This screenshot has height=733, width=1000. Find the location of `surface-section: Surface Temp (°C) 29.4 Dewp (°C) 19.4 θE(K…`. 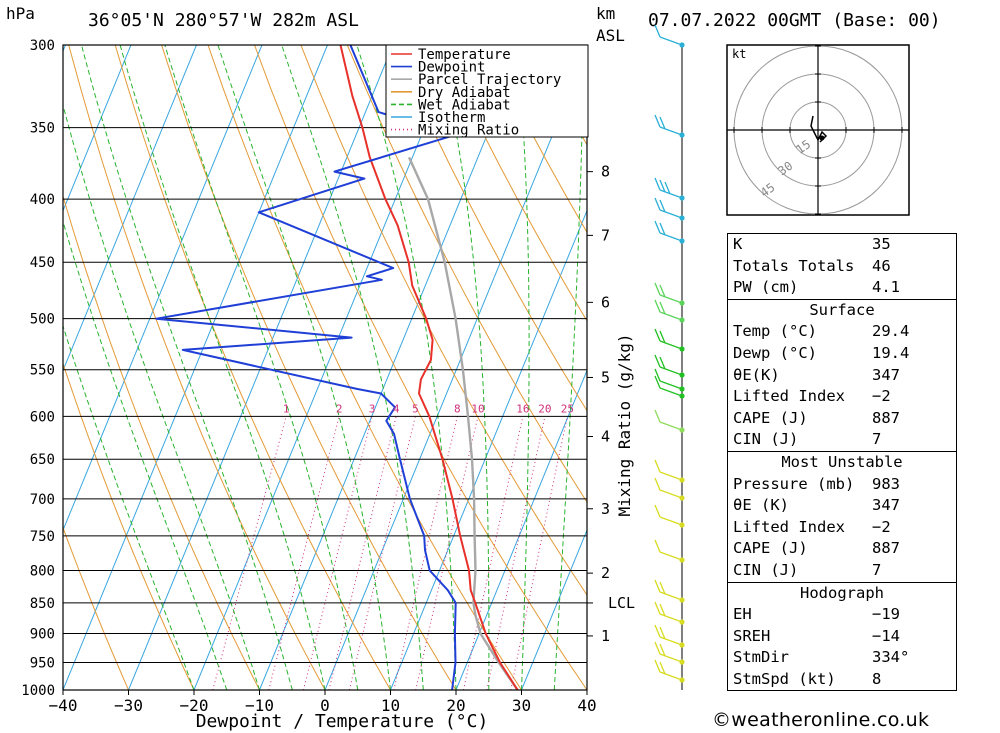

surface-section: Surface Temp (°C) 29.4 Dewp (°C) 19.4 θE(K… is located at coordinates (842, 374).